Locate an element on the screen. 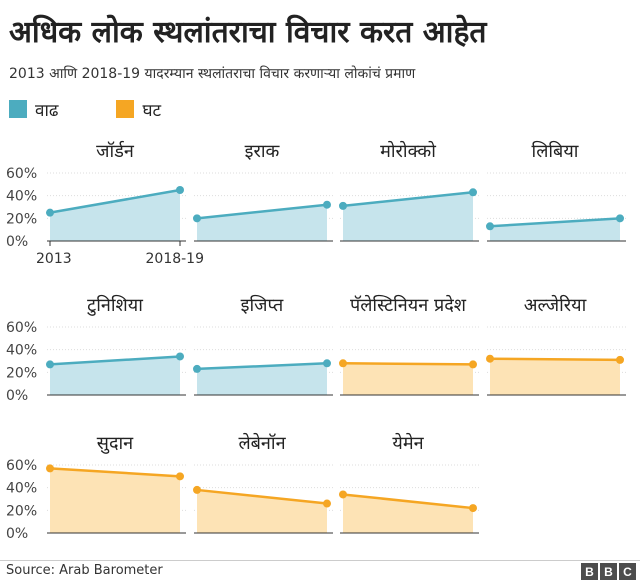 Image resolution: width=640 pixels, height=583 pixels. x-tick-label: 2018-19 is located at coordinates (175, 259).